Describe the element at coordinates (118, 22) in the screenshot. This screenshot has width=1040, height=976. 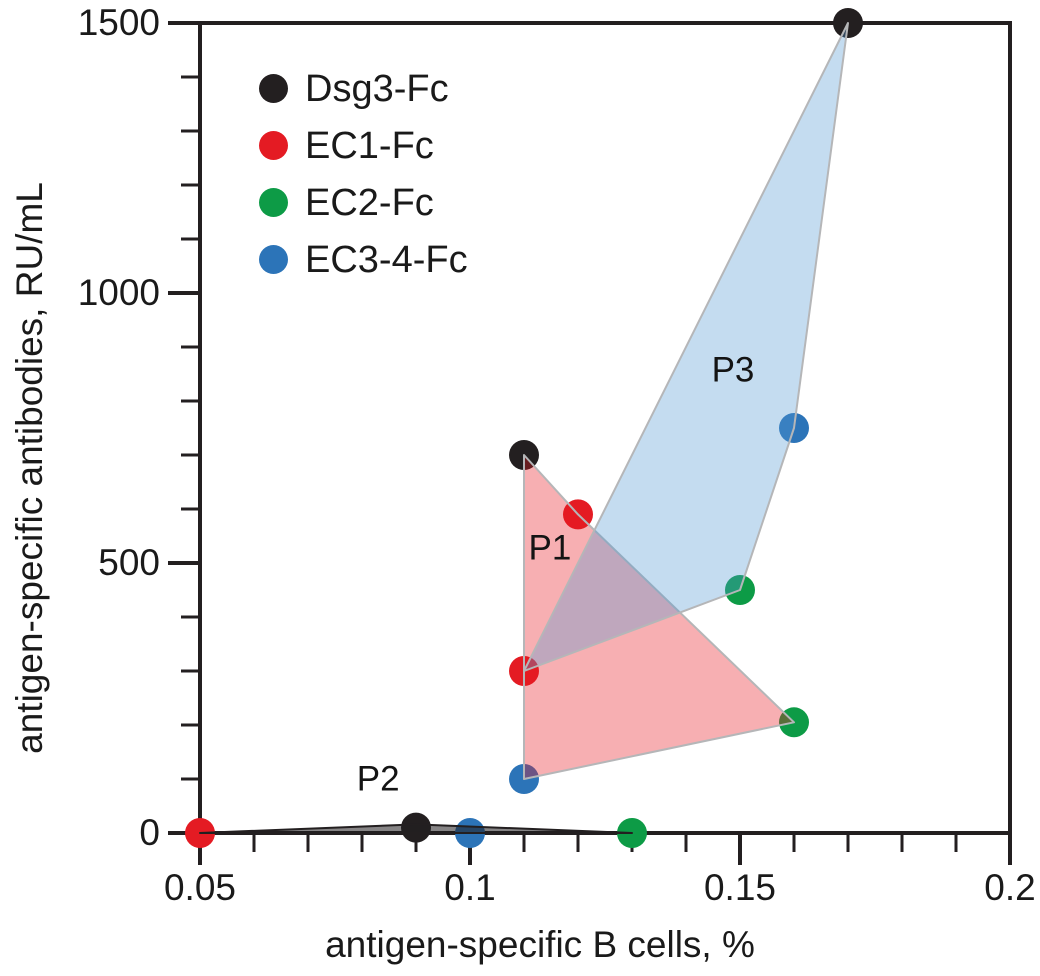
I see `y-tick-label: 1500` at that location.